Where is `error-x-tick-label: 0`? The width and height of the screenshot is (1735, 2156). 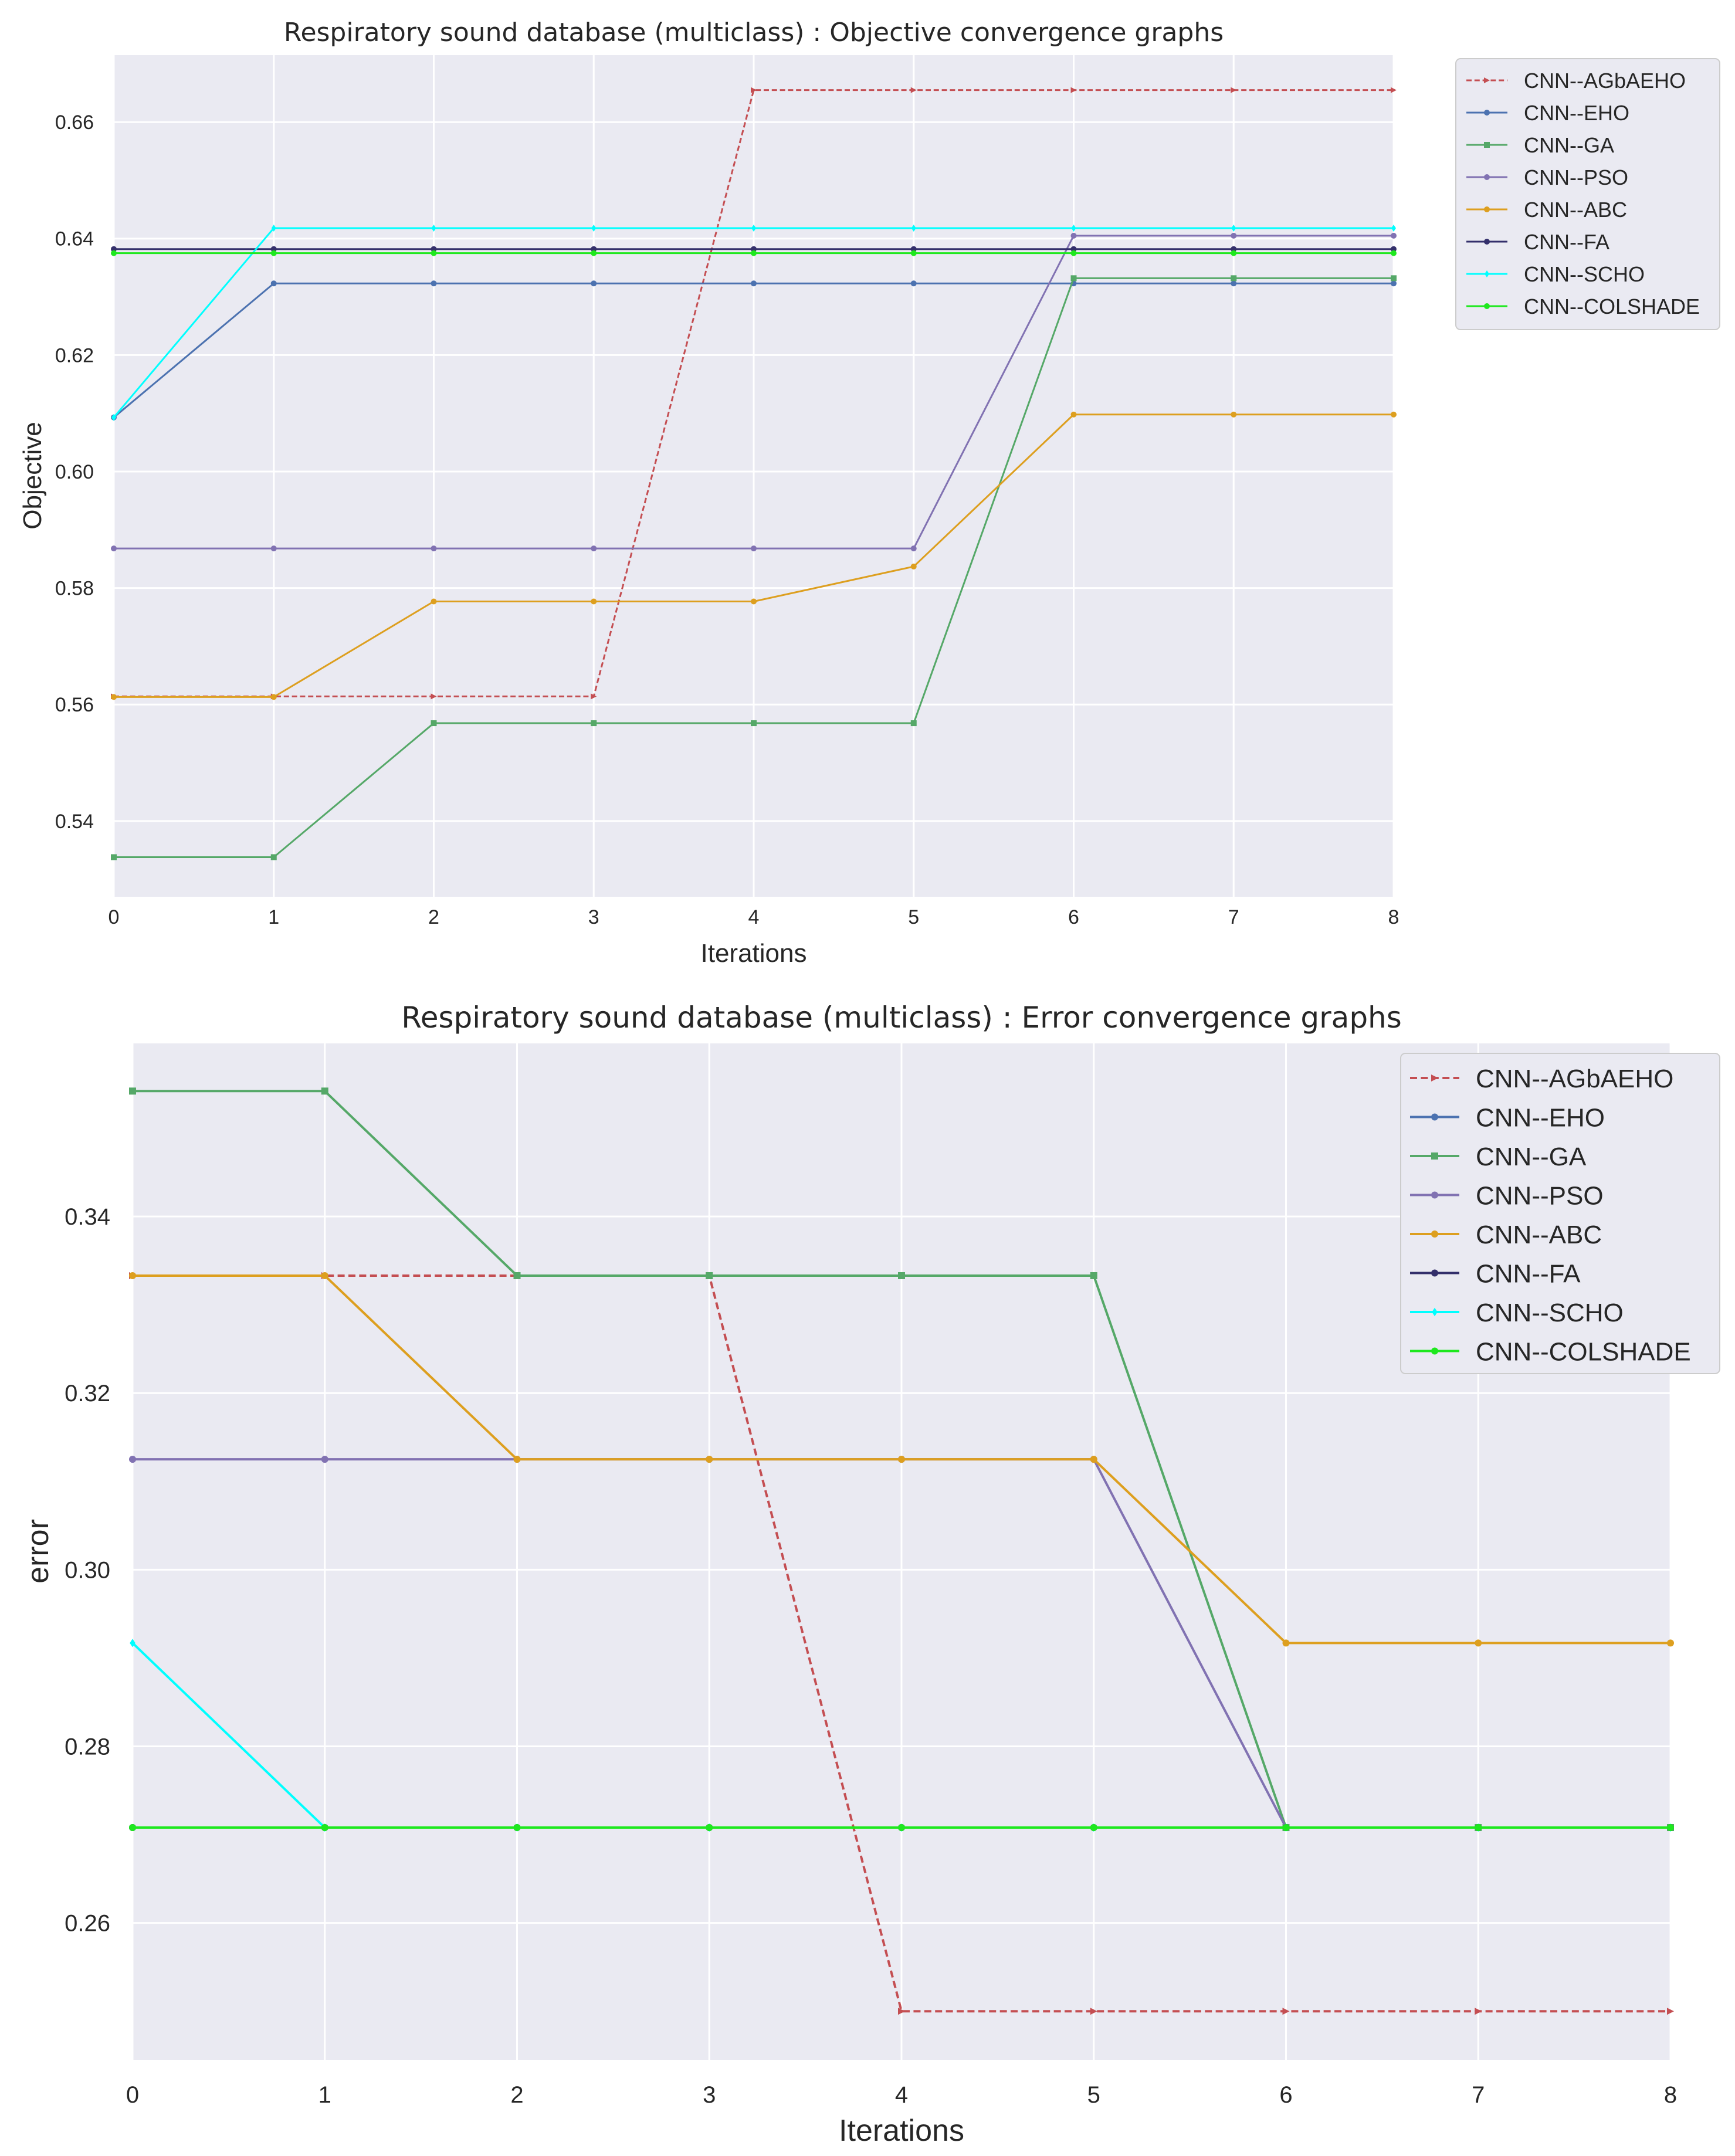 error-x-tick-label: 0 is located at coordinates (132, 2095).